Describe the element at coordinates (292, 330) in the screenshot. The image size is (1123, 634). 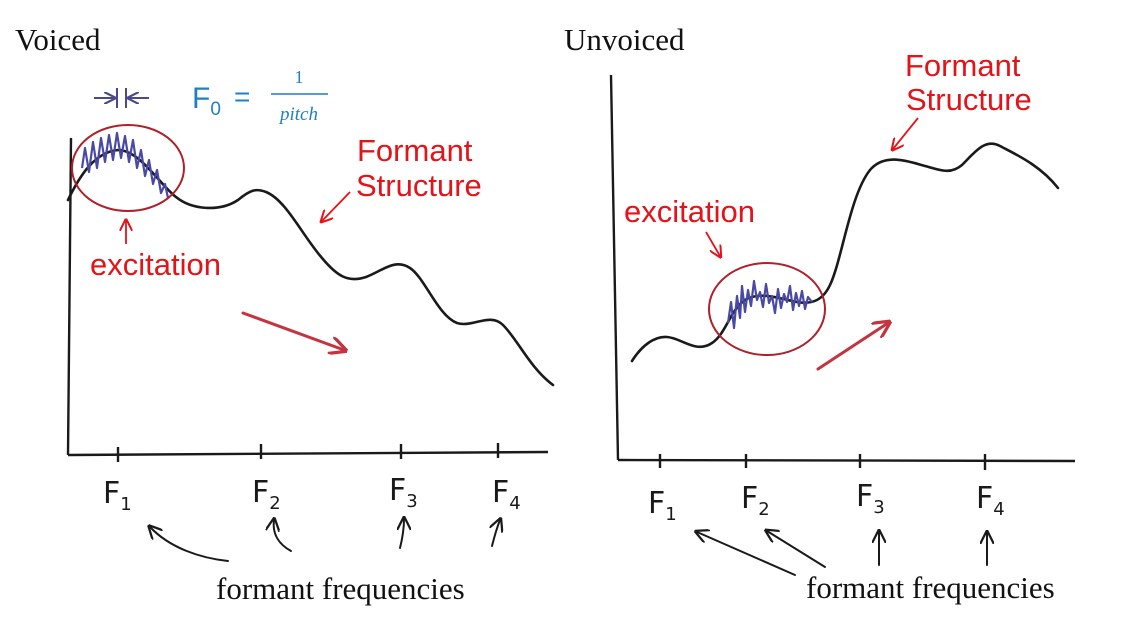
I see `voiced-trend-arrow` at that location.